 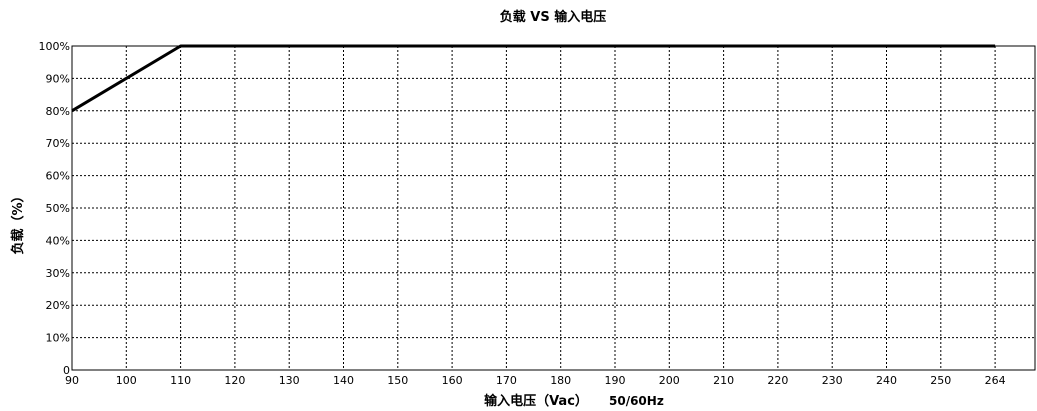 I want to click on series-line, so click(x=533, y=78).